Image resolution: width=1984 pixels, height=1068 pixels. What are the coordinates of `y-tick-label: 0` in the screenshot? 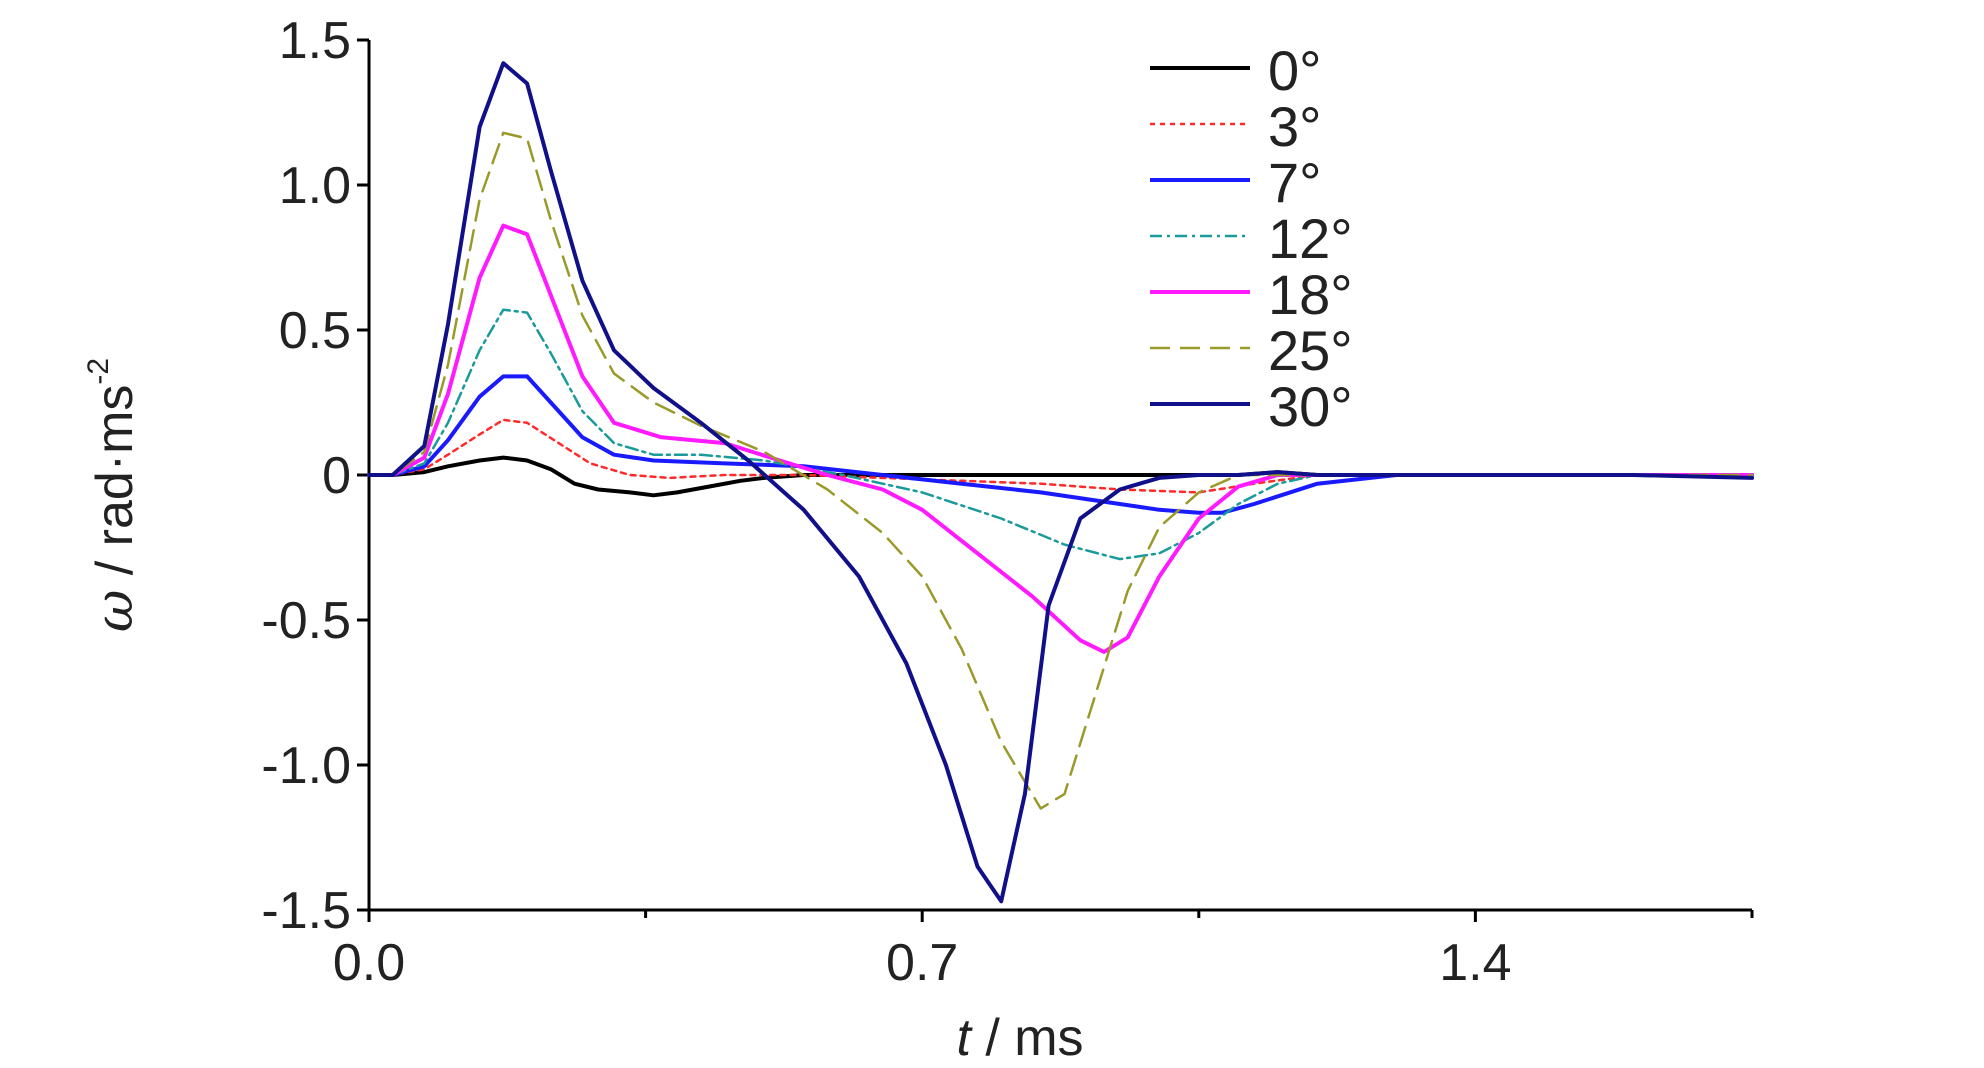 It's located at (336, 476).